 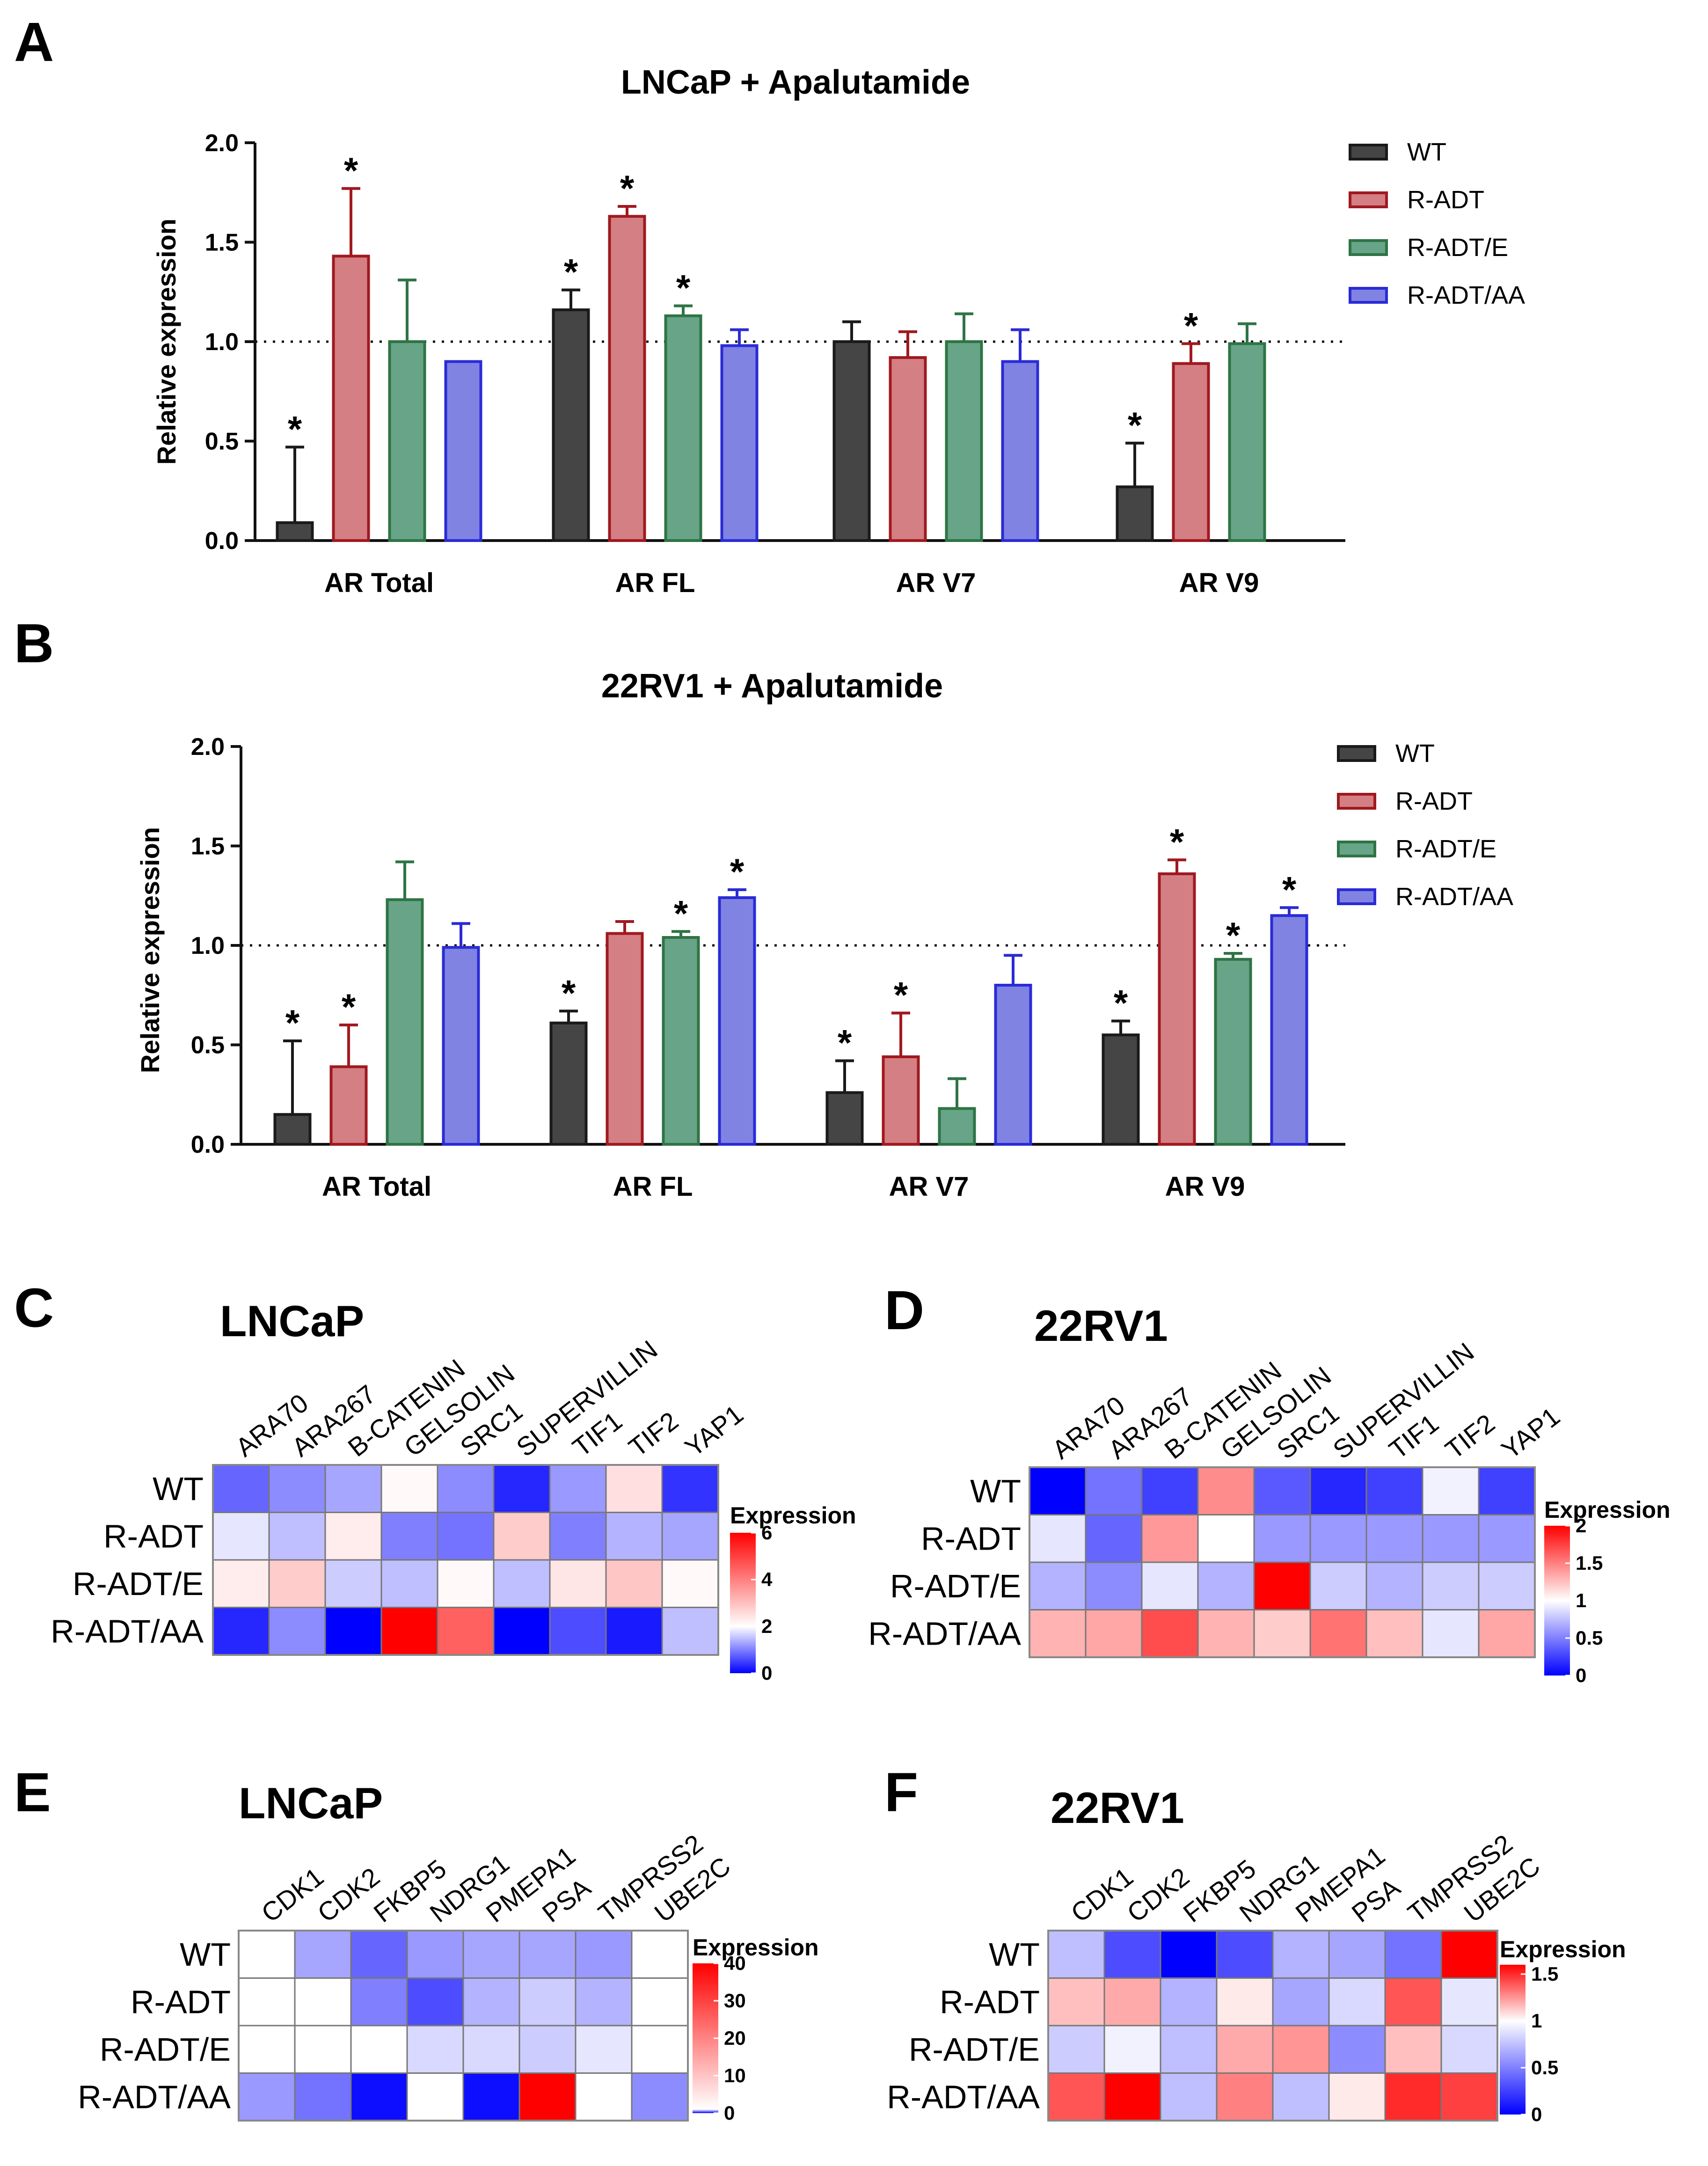 I want to click on heatmap-column-label: CDK2, so click(x=349, y=1895).